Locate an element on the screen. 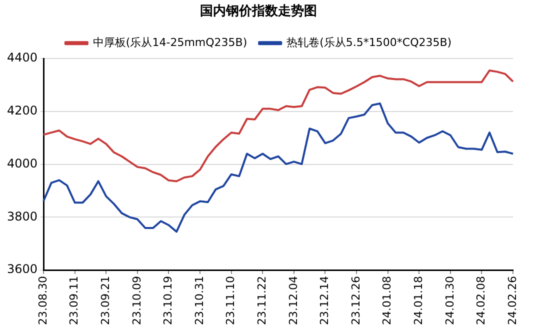 Image resolution: width=537 pixels, height=331 pixels. x-tick-label: 23.11.10 is located at coordinates (231, 300).